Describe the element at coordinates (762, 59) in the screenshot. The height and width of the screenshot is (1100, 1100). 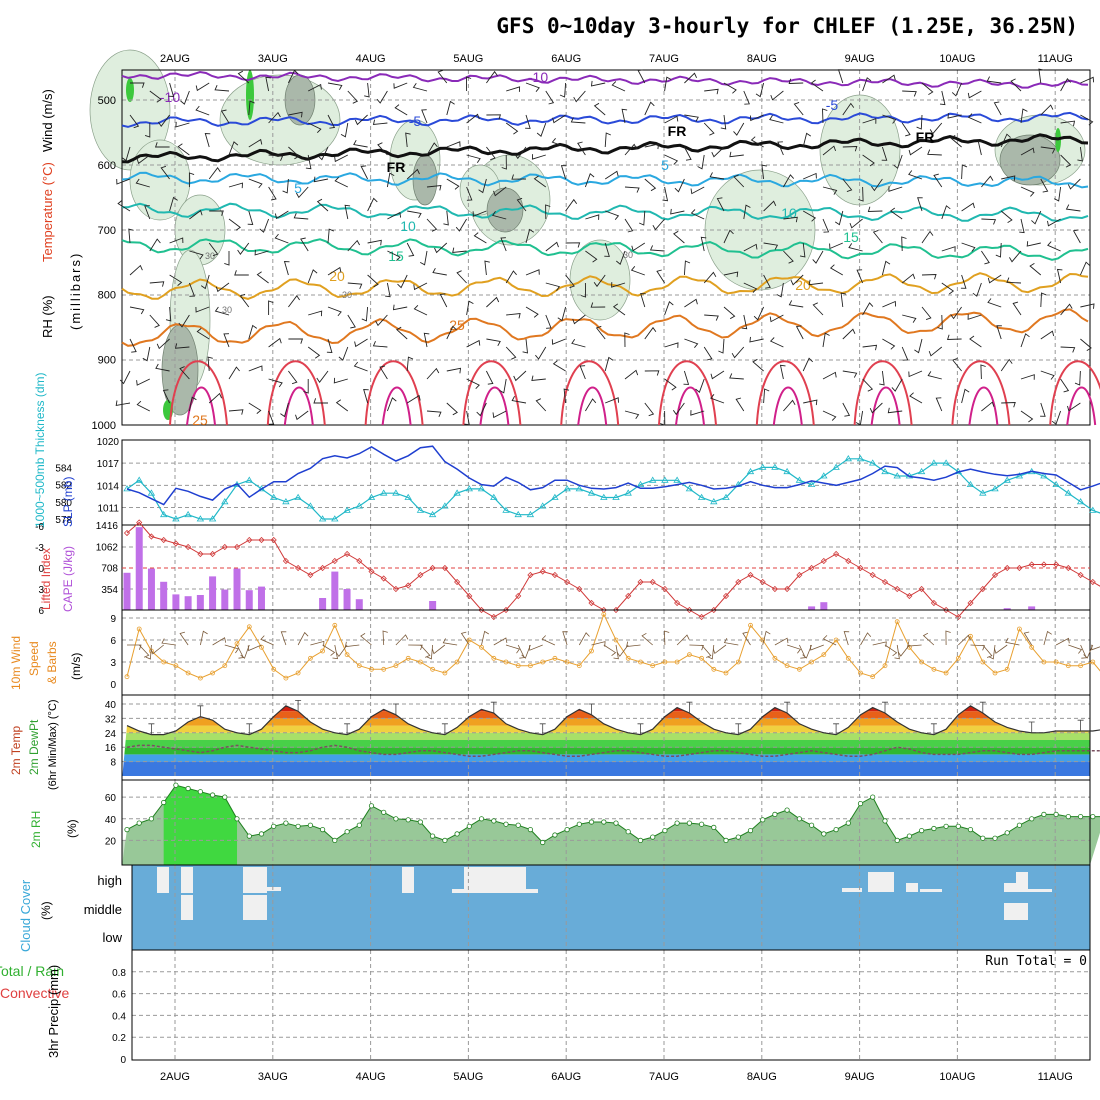
I see `date-tick-top: 8AUG` at that location.